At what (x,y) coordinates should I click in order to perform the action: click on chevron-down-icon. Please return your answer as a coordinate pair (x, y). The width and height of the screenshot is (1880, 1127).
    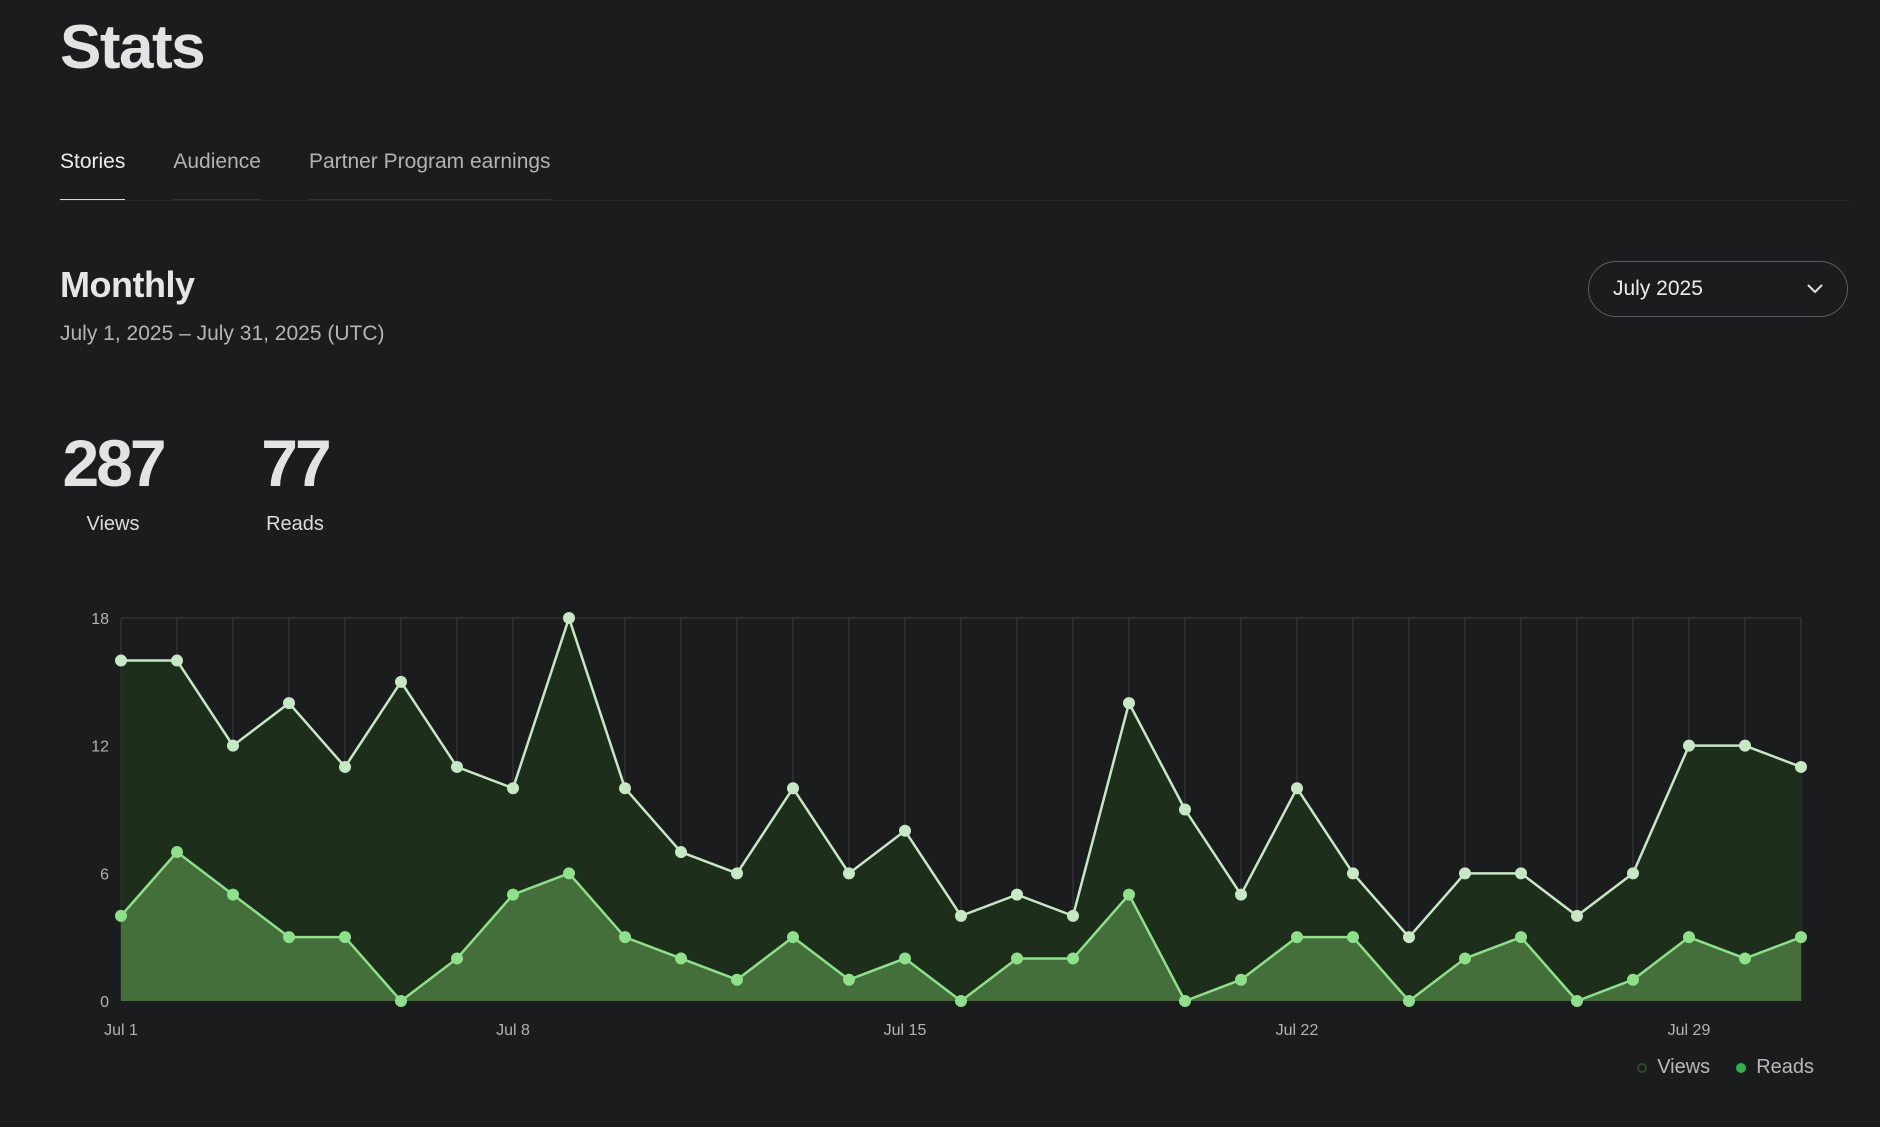
    Looking at the image, I should click on (1815, 288).